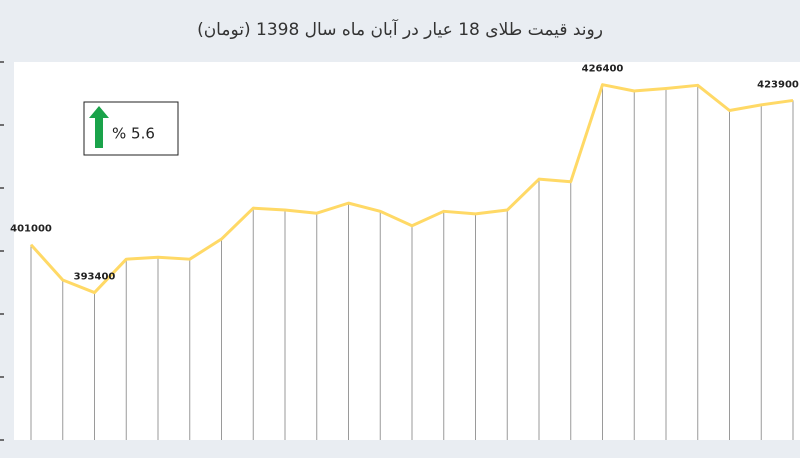 The width and height of the screenshot is (800, 458). I want to click on data-label: 423900, so click(778, 84).